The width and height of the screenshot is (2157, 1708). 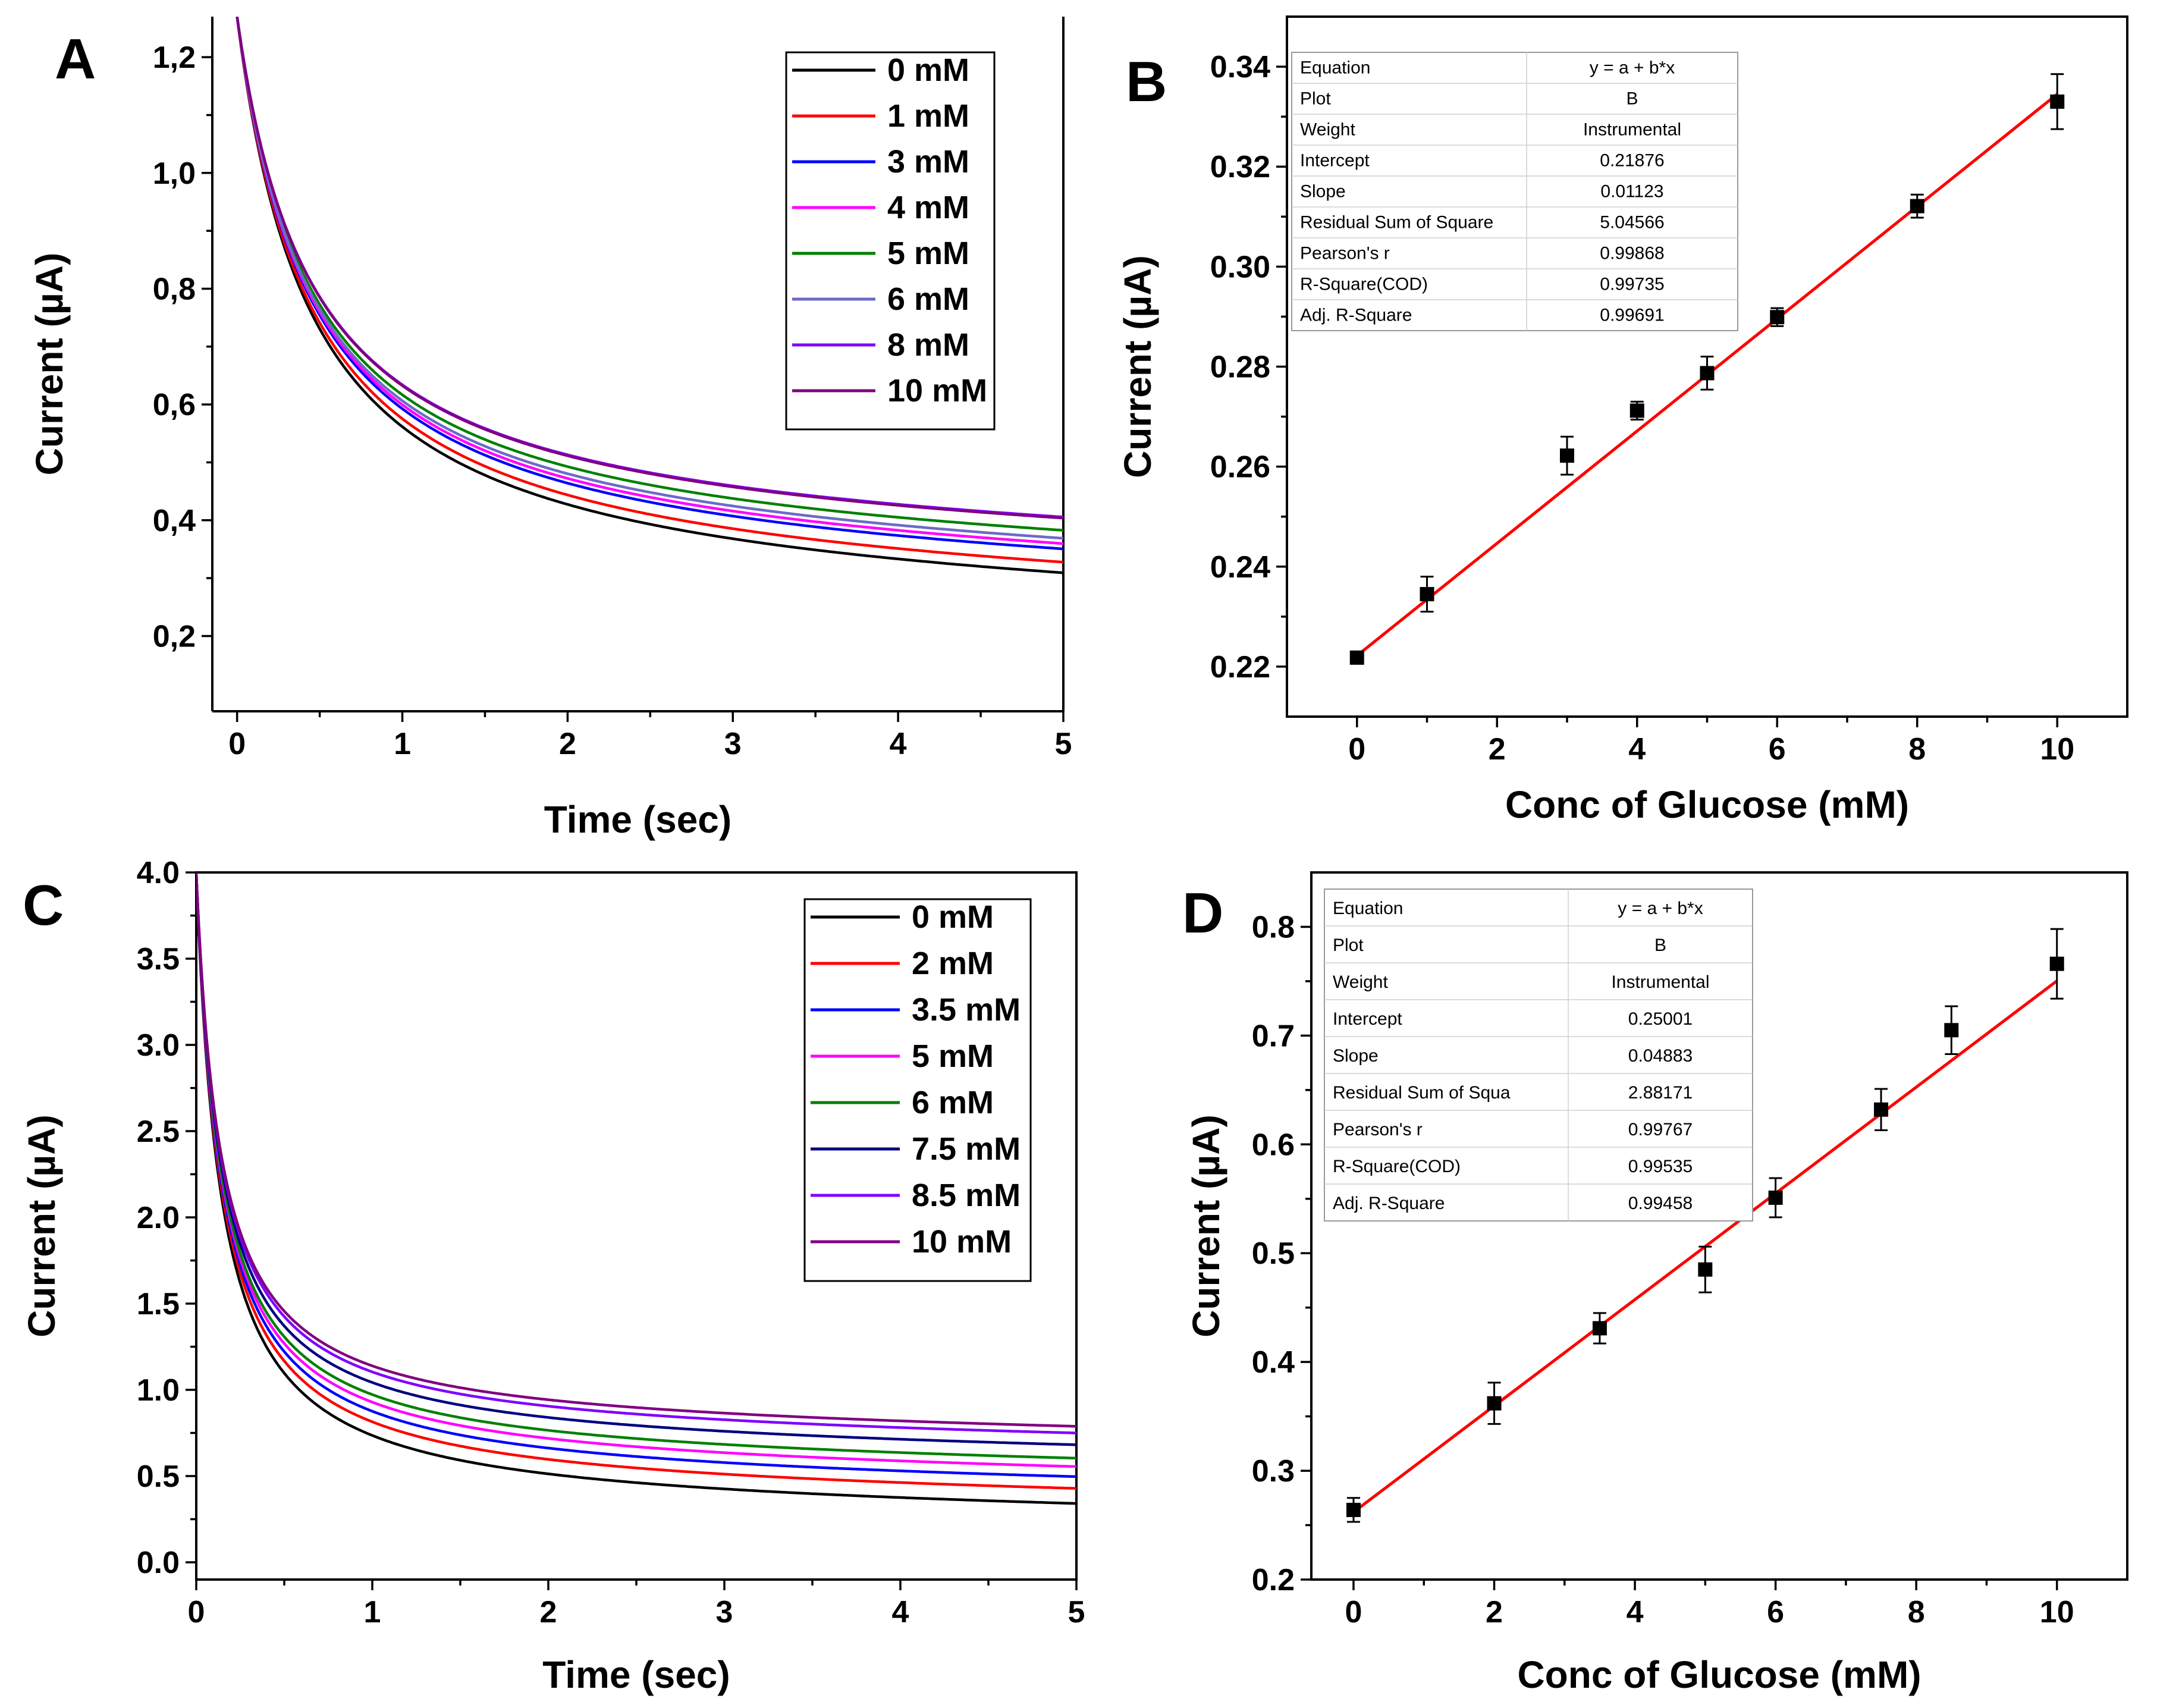 I want to click on y-tick-label: 0.22, so click(x=1240, y=668).